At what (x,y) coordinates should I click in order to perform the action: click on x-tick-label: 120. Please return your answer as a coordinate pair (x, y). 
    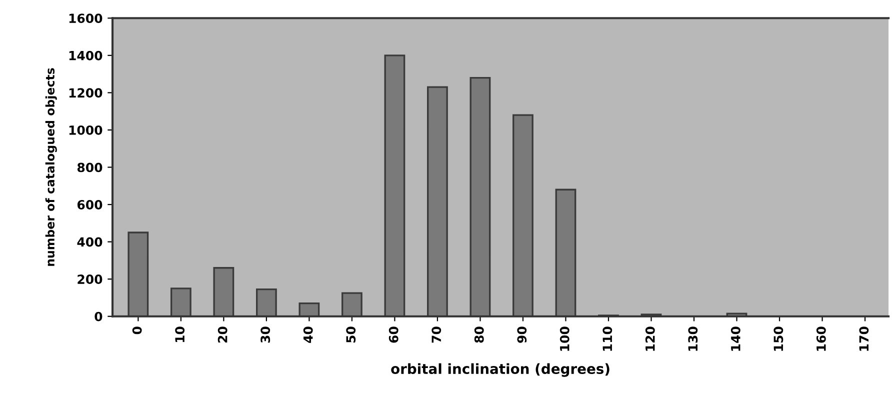
    Looking at the image, I should click on (650, 338).